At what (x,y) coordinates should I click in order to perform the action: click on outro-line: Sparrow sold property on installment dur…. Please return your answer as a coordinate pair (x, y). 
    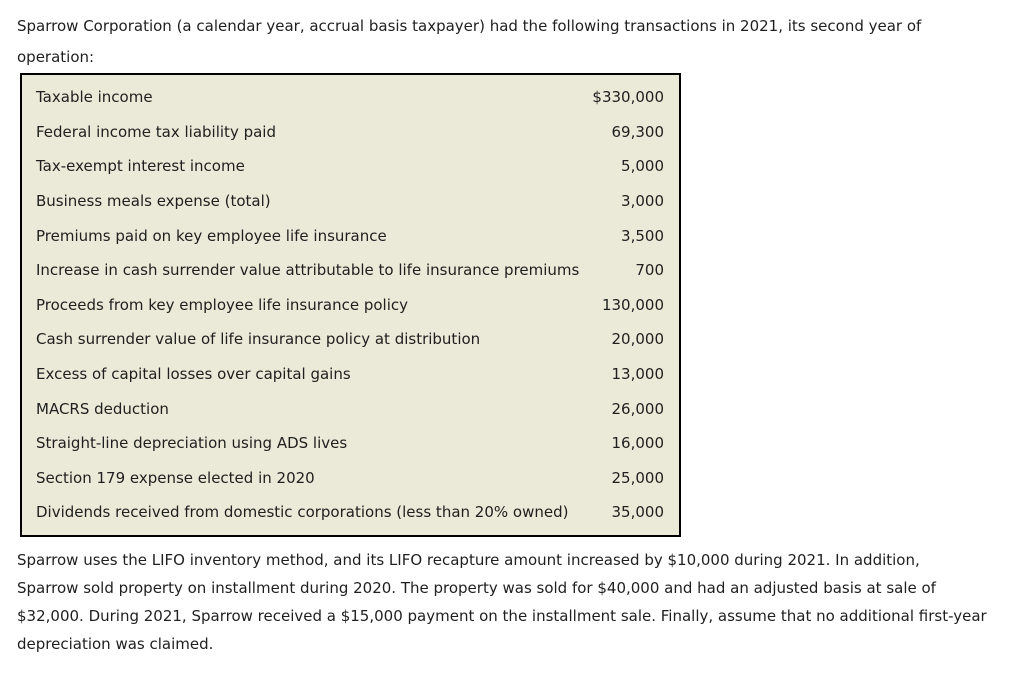
    Looking at the image, I should click on (476, 587).